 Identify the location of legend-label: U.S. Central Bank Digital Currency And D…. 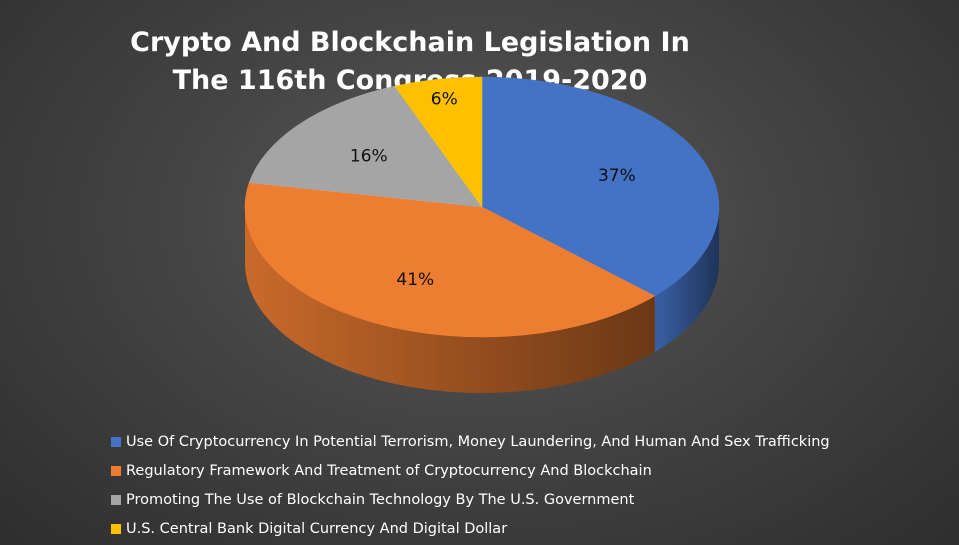
(317, 528).